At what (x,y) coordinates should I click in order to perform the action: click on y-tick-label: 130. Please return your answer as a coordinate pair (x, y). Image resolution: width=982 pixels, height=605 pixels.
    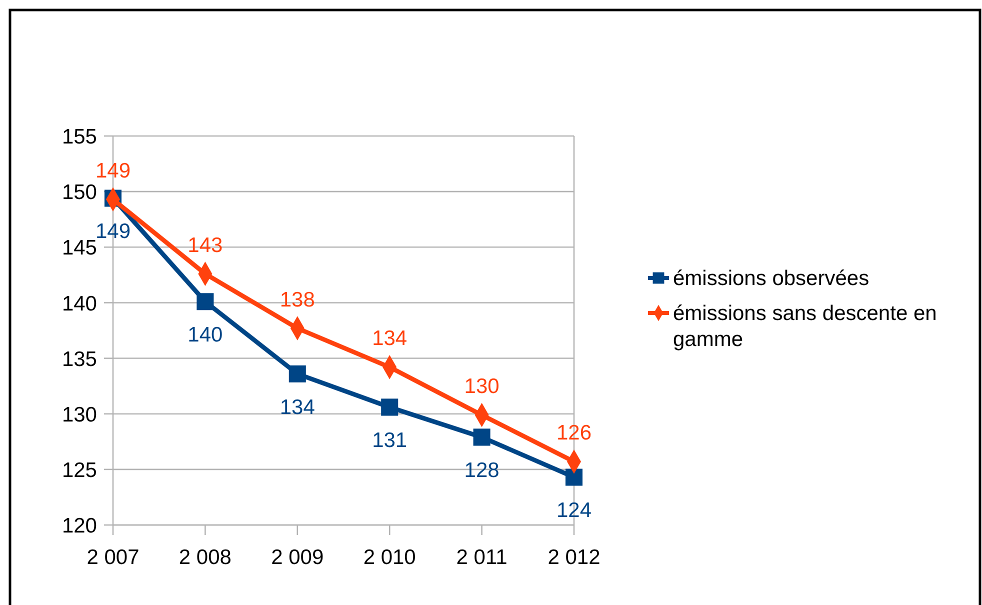
    Looking at the image, I should click on (79, 414).